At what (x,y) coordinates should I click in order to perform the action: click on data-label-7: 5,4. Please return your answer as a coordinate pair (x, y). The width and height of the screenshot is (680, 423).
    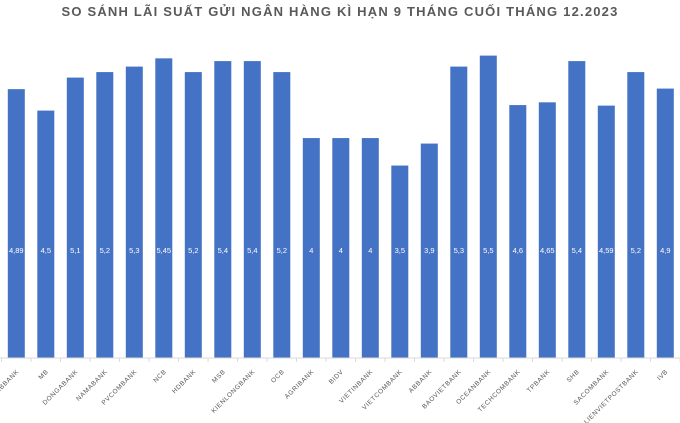
    Looking at the image, I should click on (223, 250).